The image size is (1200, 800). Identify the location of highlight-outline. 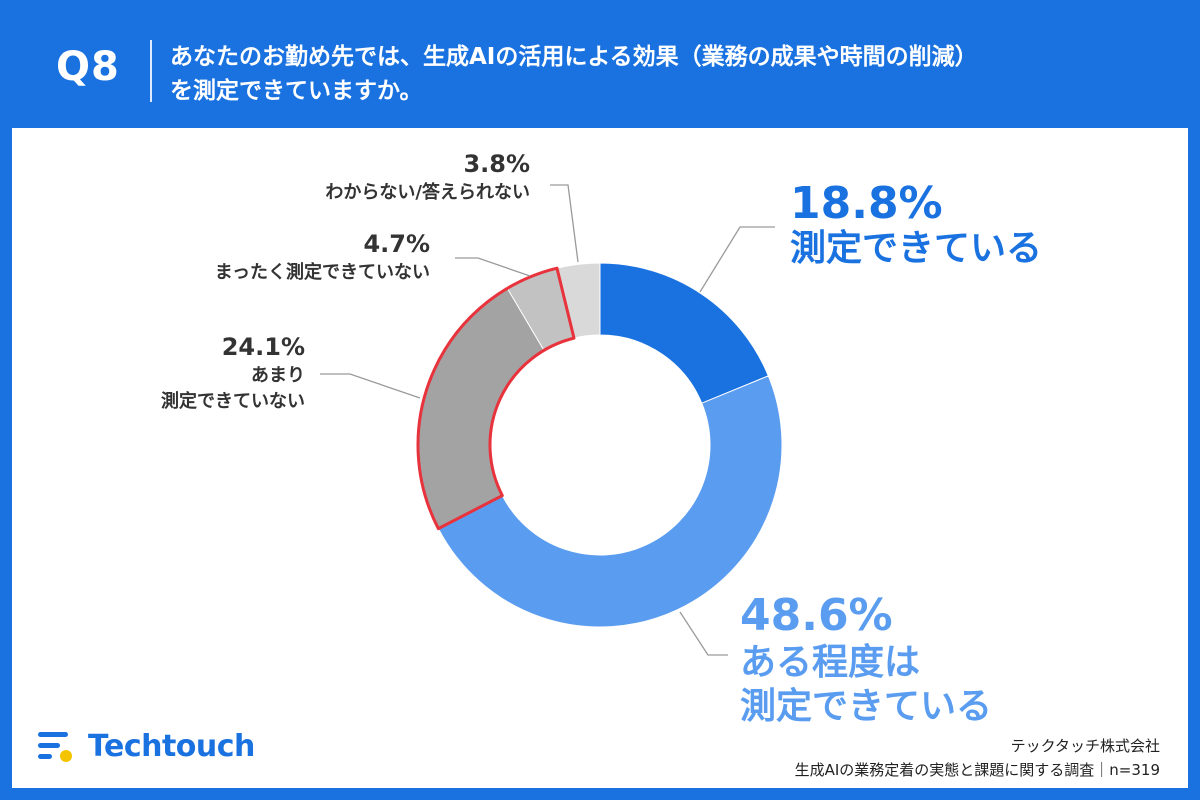
(496, 398).